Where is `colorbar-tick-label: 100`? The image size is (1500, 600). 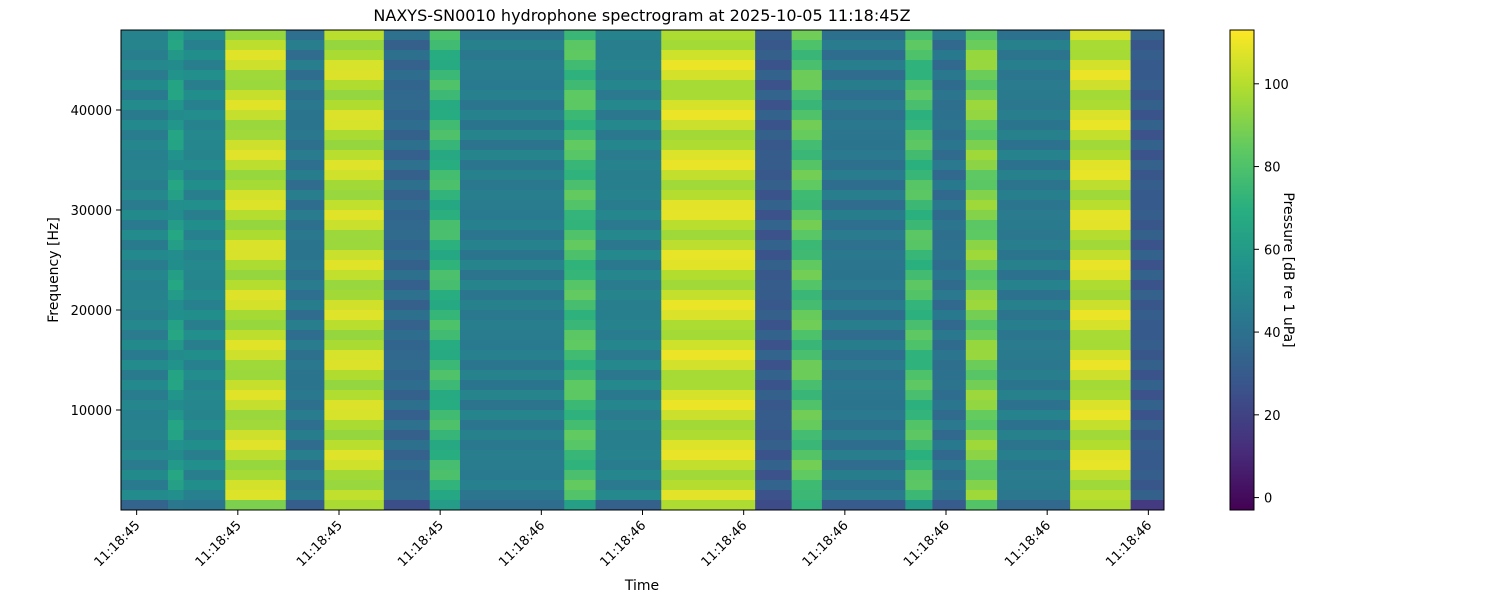
colorbar-tick-label: 100 is located at coordinates (1276, 85).